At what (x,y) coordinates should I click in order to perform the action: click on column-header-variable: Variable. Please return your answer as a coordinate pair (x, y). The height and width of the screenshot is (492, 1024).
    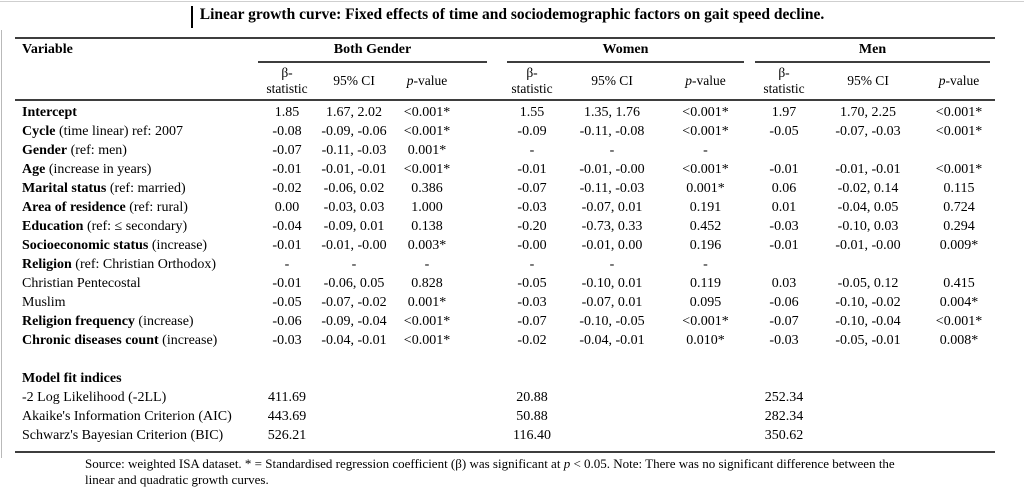
    Looking at the image, I should click on (47, 49).